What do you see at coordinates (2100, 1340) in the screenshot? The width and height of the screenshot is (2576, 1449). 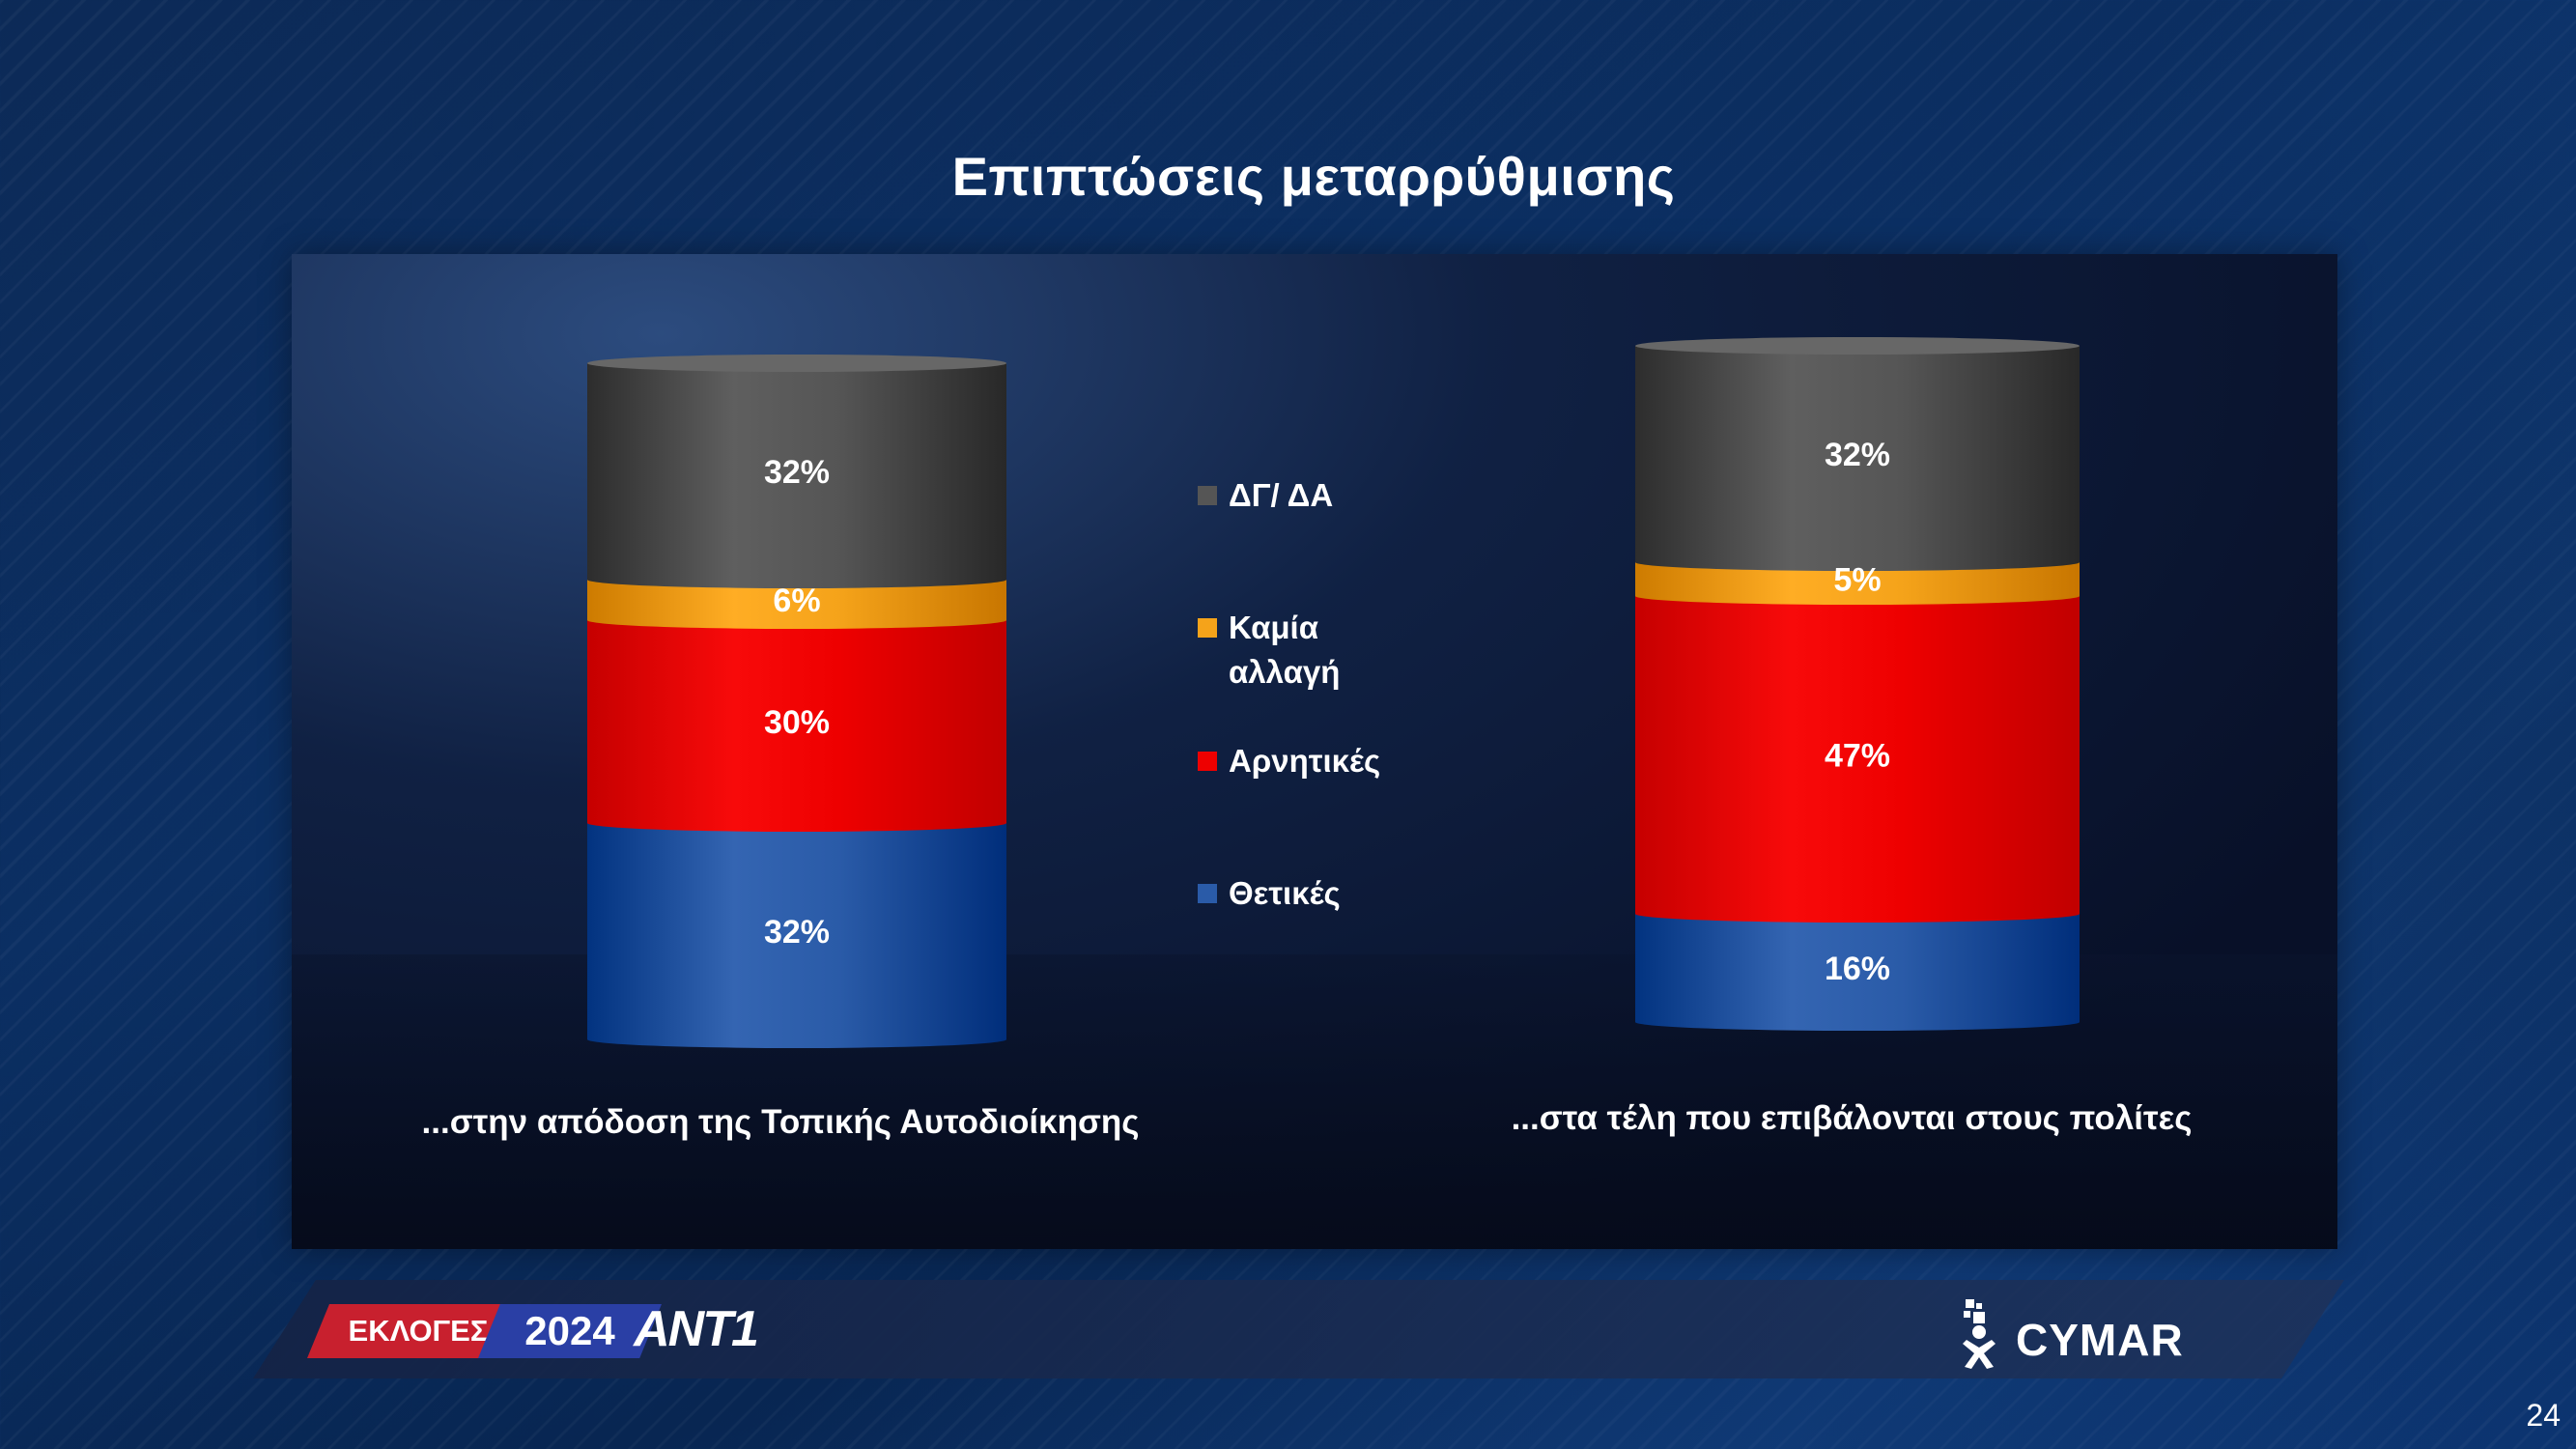 I see `pollster-name: CYMAR` at bounding box center [2100, 1340].